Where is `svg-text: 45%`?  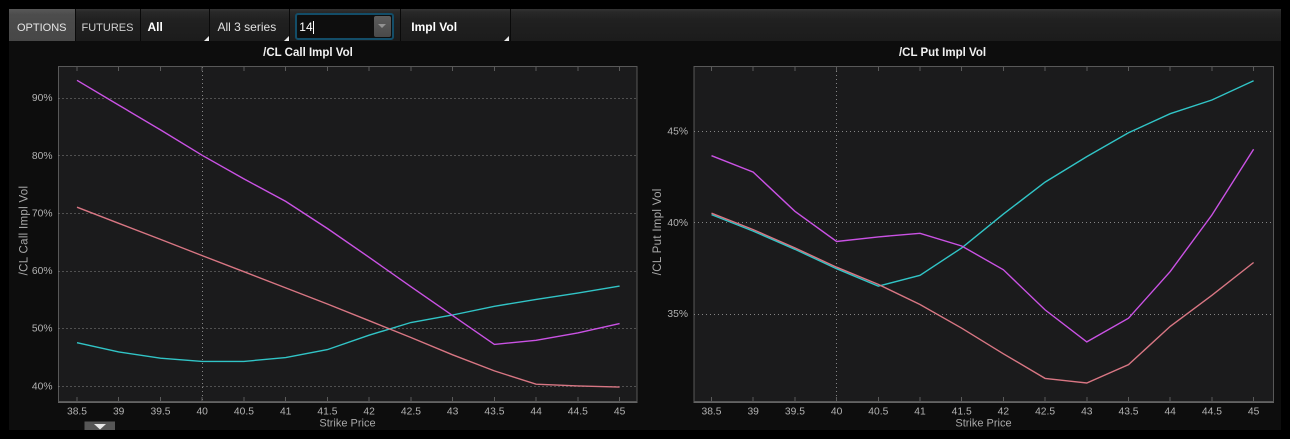
svg-text: 45% is located at coordinates (677, 132).